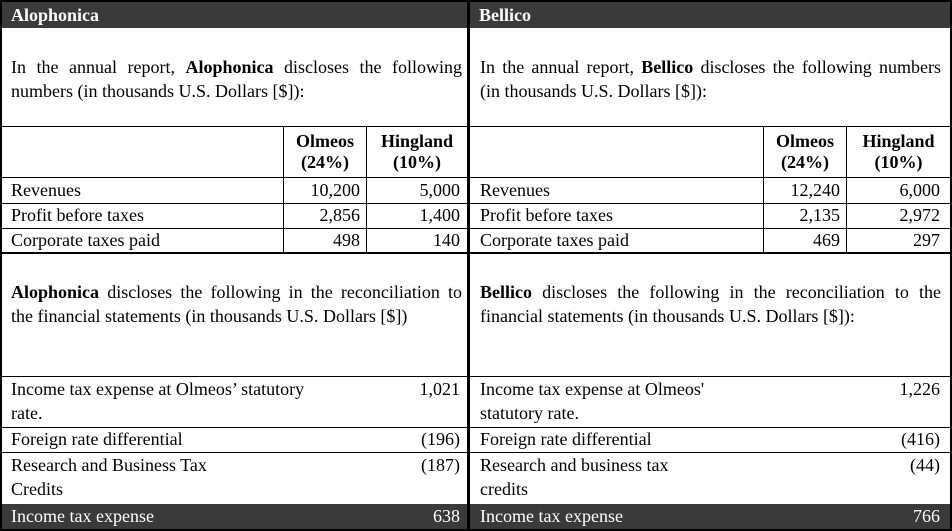 The height and width of the screenshot is (531, 952). What do you see at coordinates (476, 452) in the screenshot?
I see `rule-recon-row2` at bounding box center [476, 452].